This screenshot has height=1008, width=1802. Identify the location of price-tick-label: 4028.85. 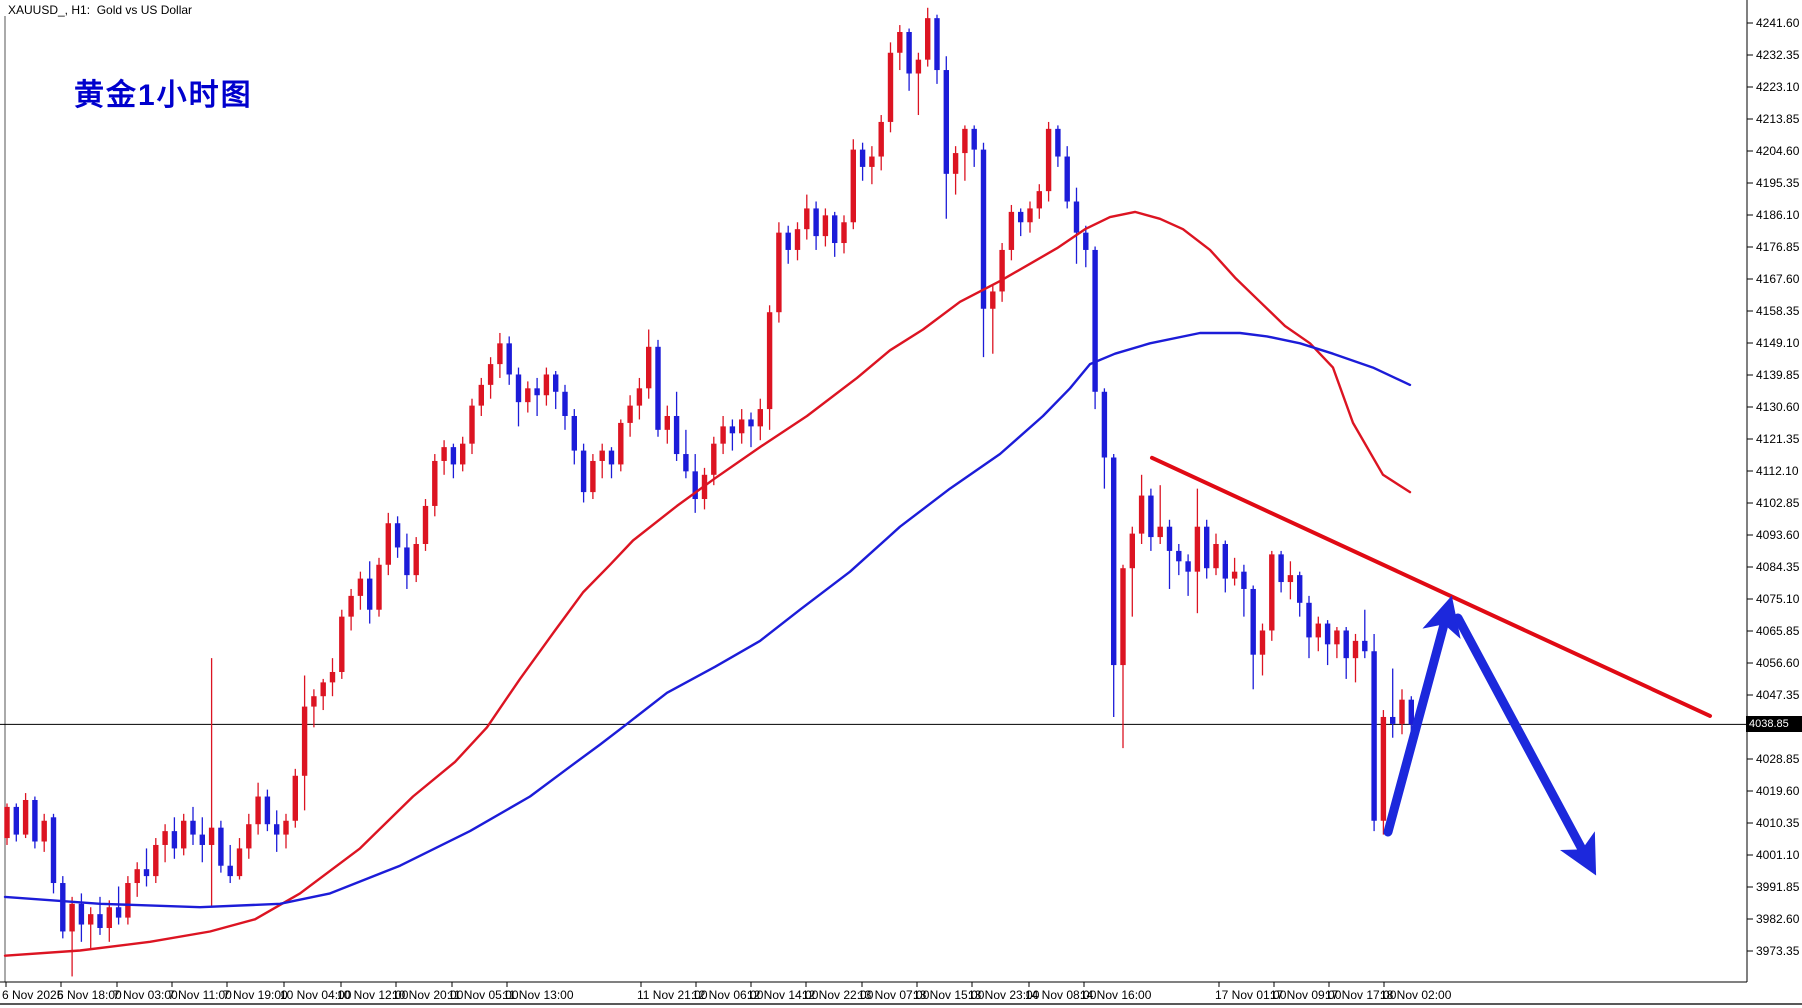
(1778, 759).